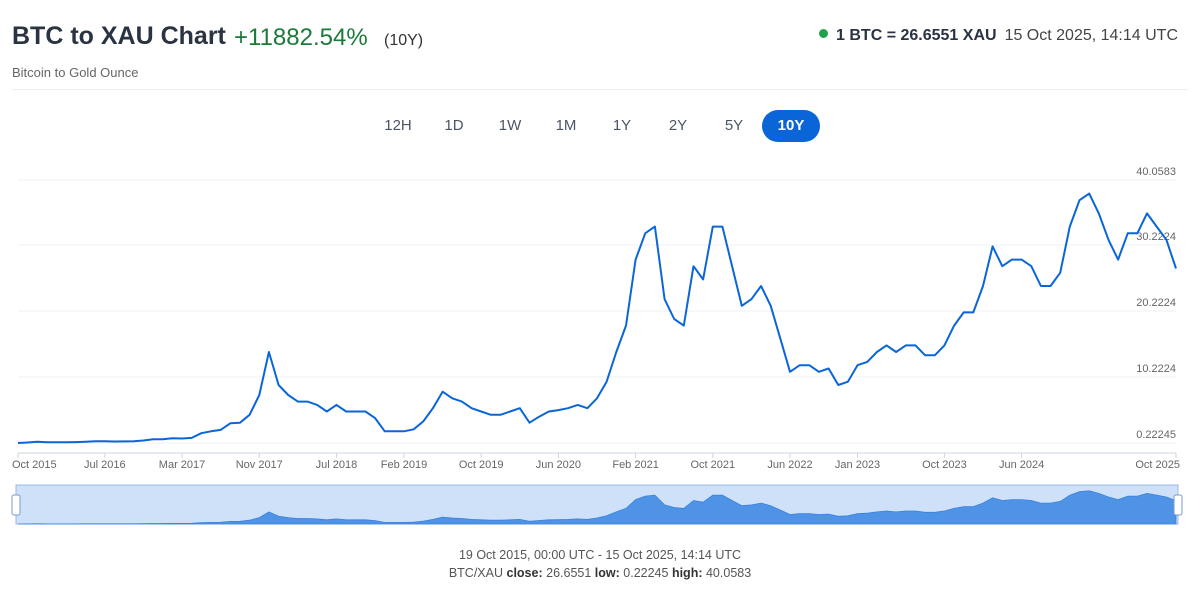  Describe the element at coordinates (481, 465) in the screenshot. I see `x-tick-label: Oct 2019` at that location.